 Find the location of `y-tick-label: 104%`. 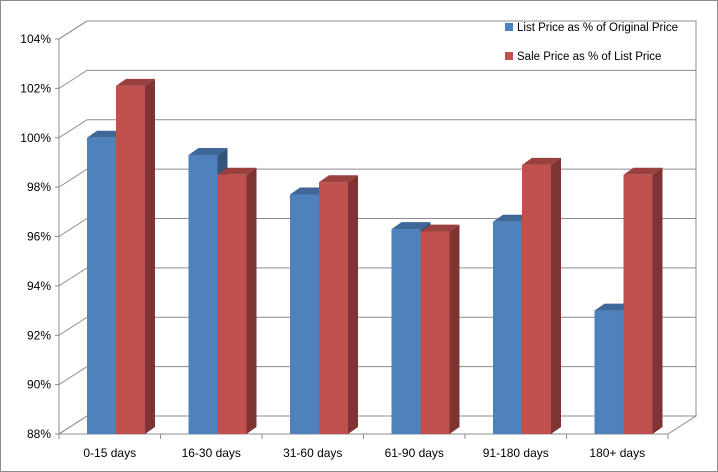

y-tick-label: 104% is located at coordinates (35, 39).